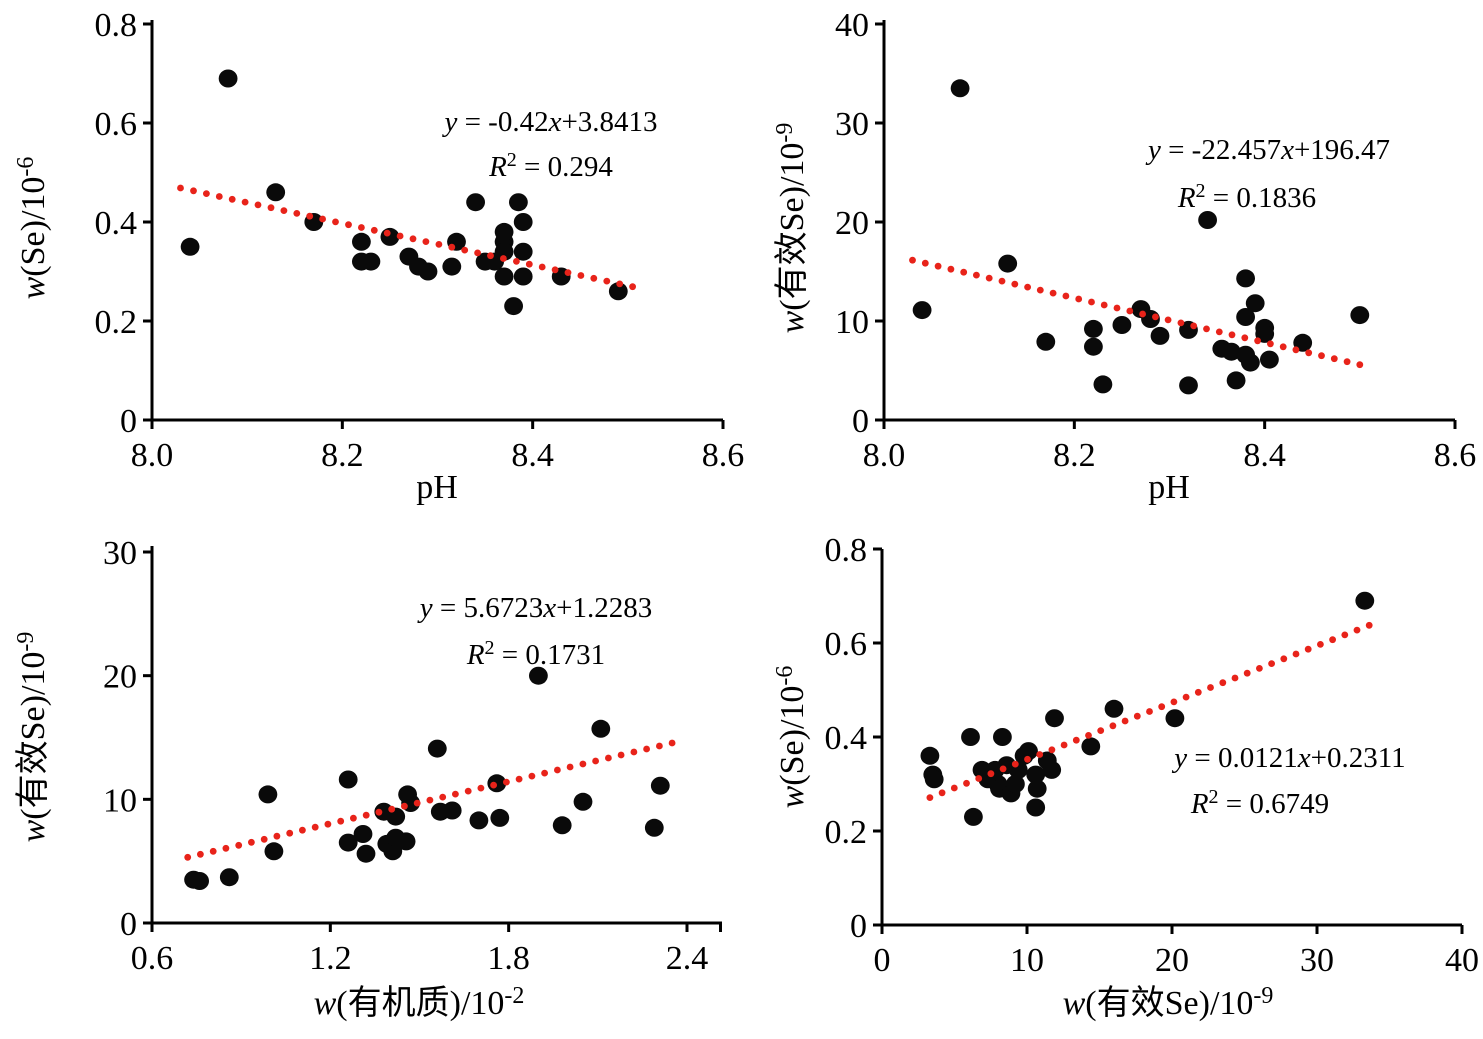  I want to click on x-tick-label: 40, so click(1462, 960).